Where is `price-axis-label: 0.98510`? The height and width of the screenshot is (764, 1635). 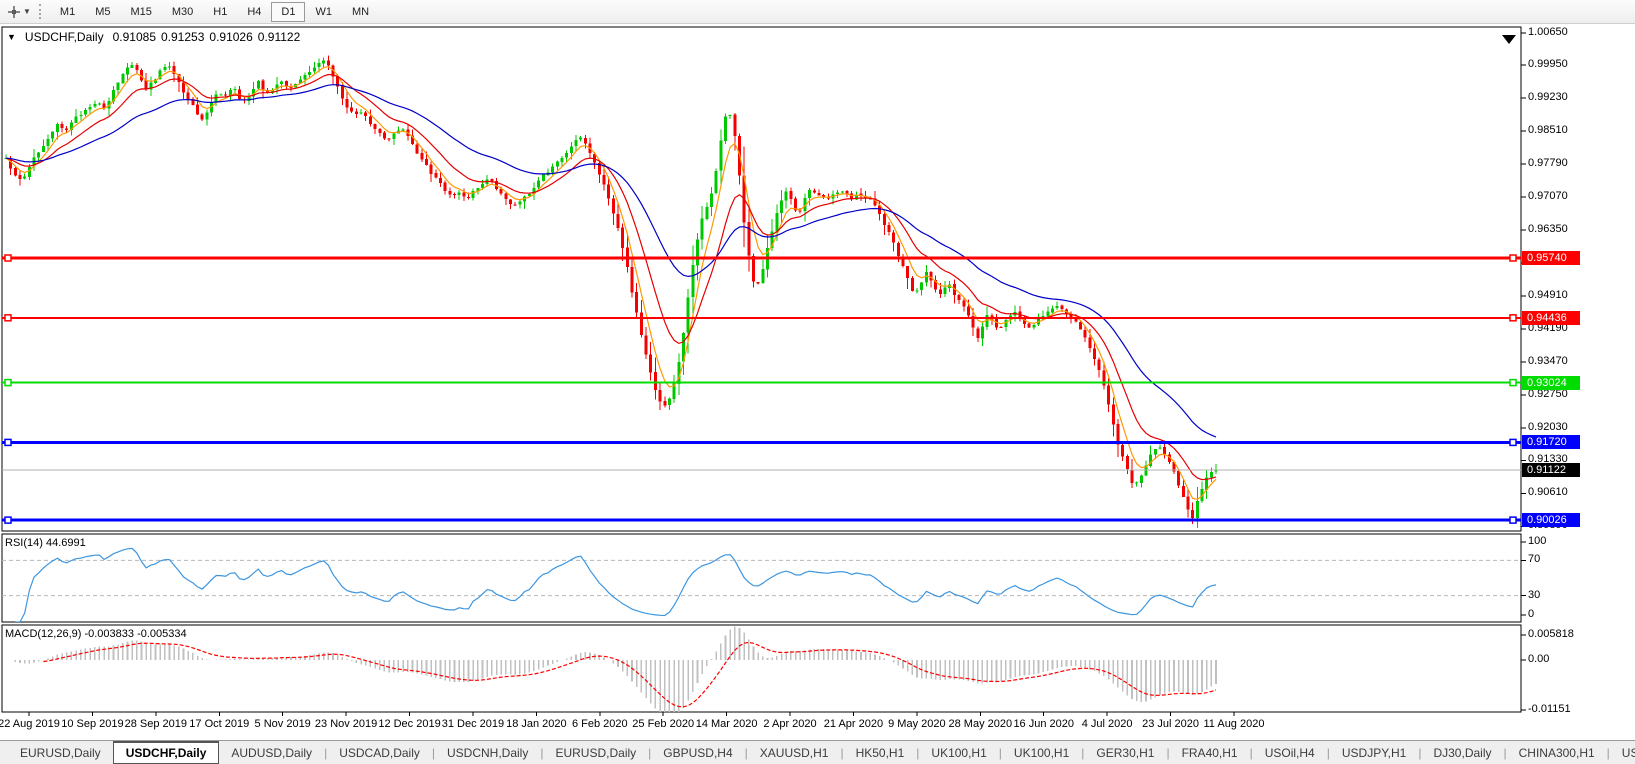 price-axis-label: 0.98510 is located at coordinates (1548, 129).